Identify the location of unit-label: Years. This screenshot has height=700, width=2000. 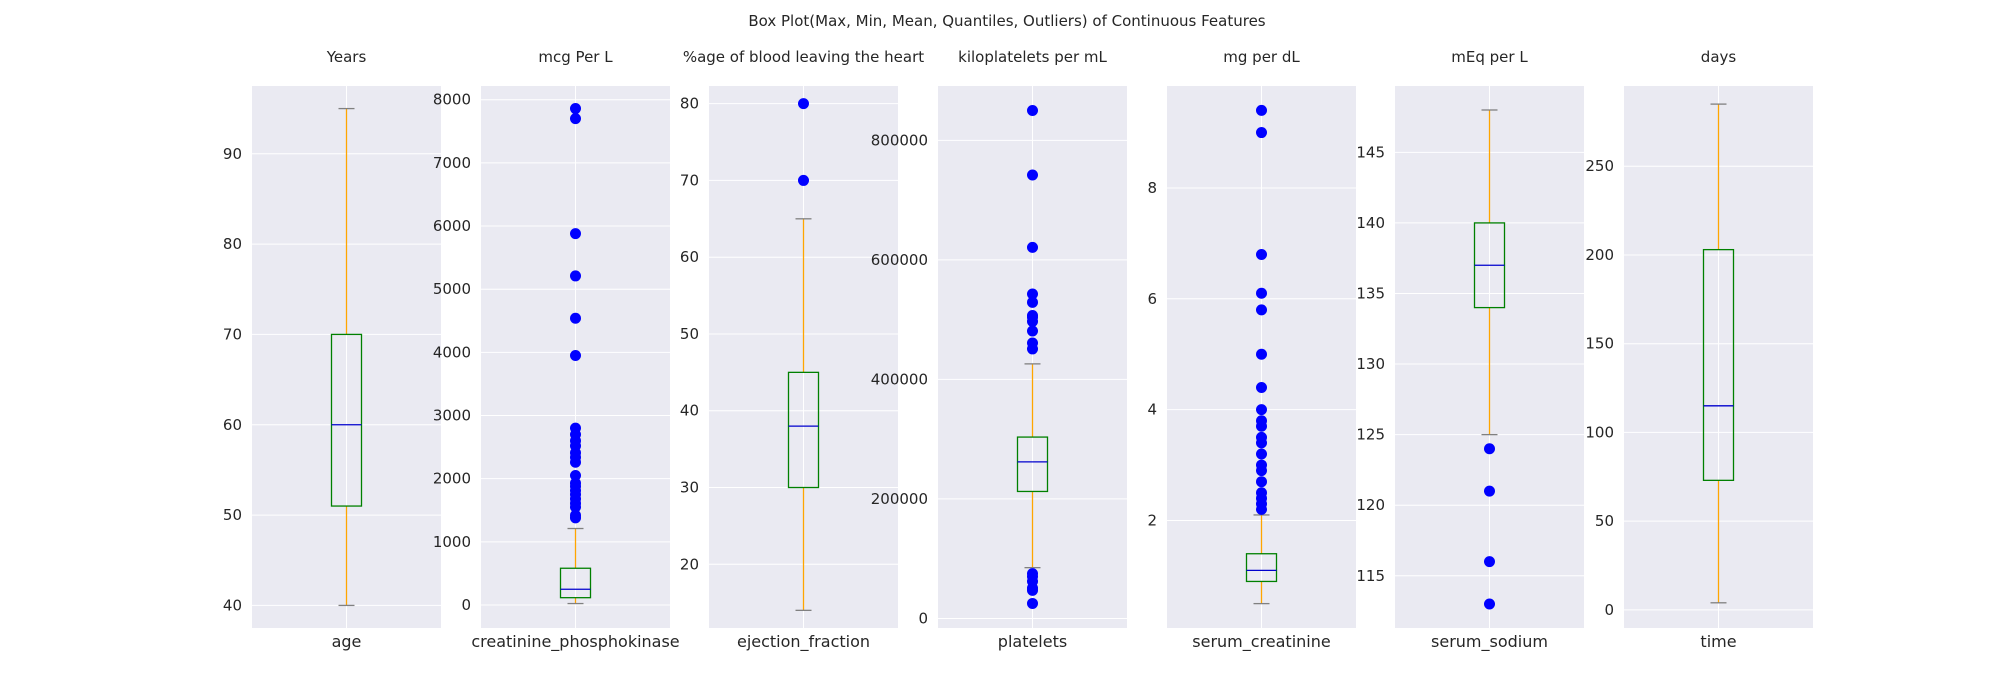
(346, 57).